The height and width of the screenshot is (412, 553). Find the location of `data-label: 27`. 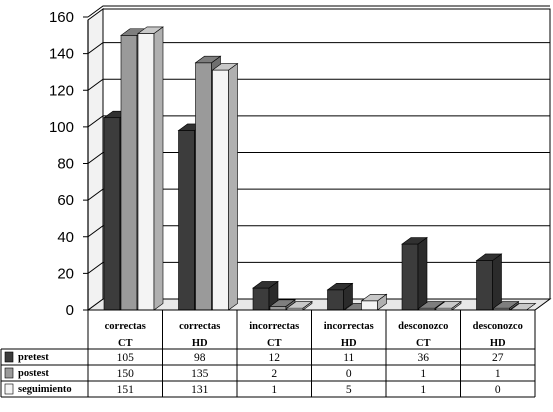

data-label: 27 is located at coordinates (498, 358).